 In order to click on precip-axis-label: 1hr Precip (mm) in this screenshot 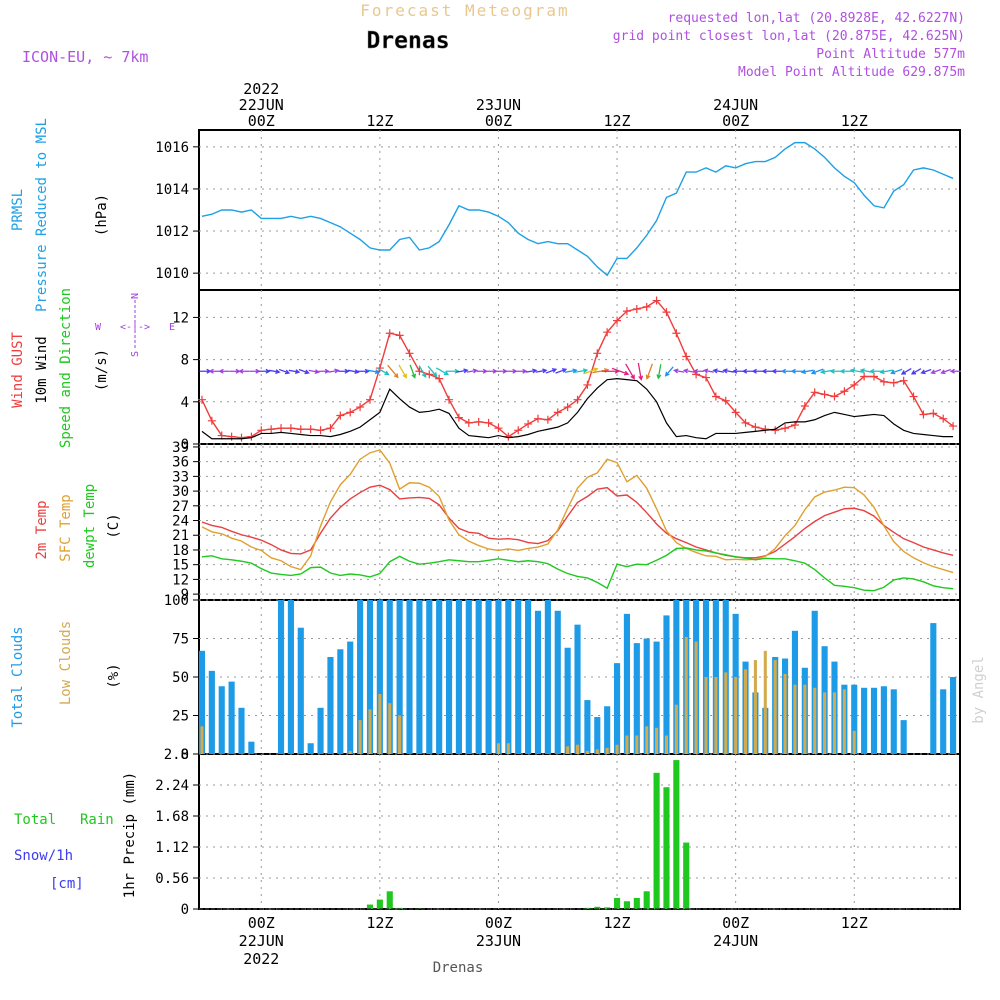, I will do `click(130, 835)`.